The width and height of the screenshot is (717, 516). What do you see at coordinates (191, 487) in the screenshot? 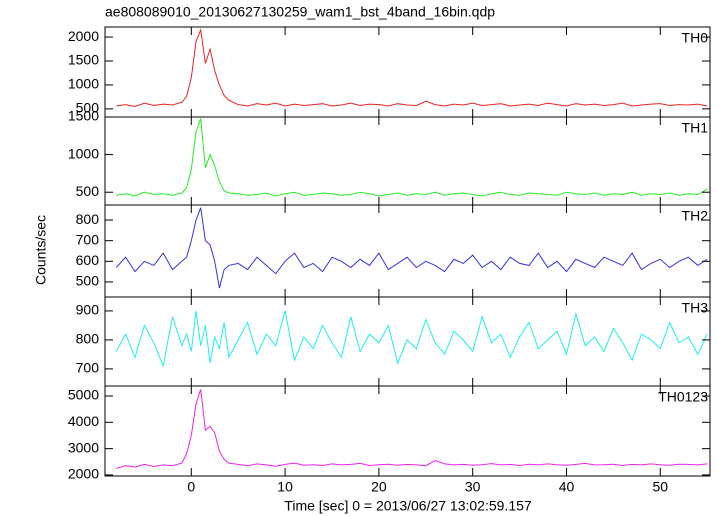
I see `x-tick-label: 0` at bounding box center [191, 487].